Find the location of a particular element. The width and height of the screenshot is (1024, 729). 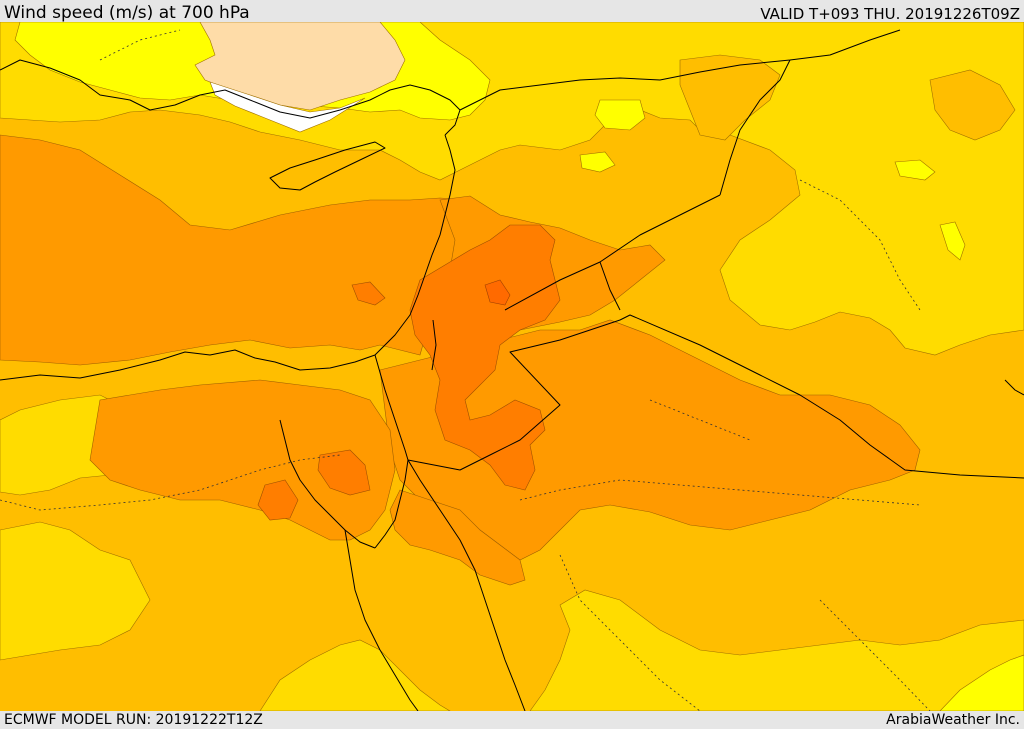

coastline-red-sea-east is located at coordinates (466, 585).